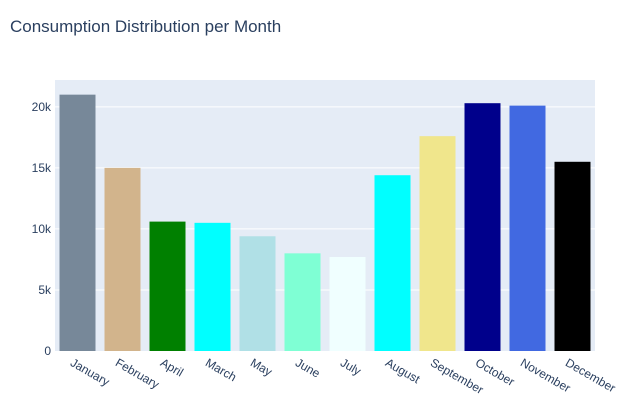 Image resolution: width=633 pixels, height=415 pixels. Describe the element at coordinates (212, 286) in the screenshot. I see `bar-march` at that location.